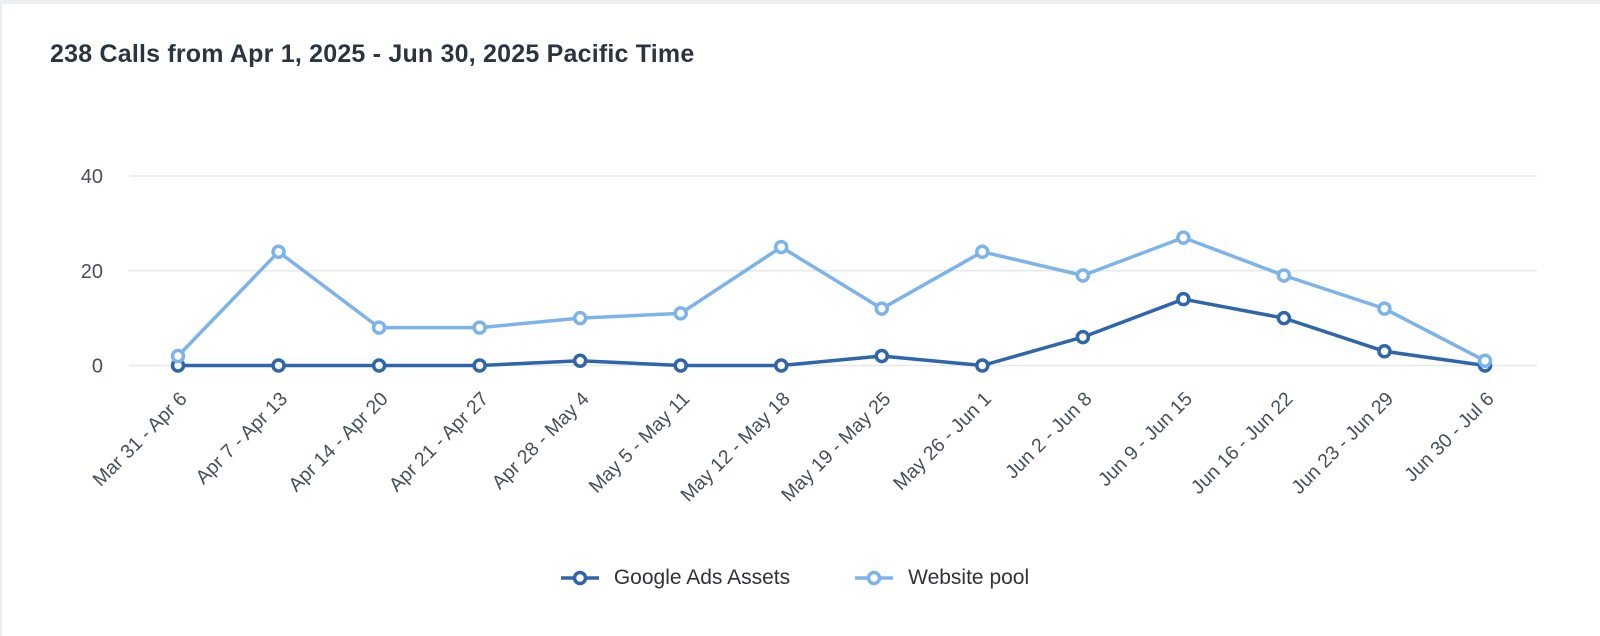 The width and height of the screenshot is (1600, 636). What do you see at coordinates (640, 443) in the screenshot?
I see `x-axis-tick-label: May 5 - May 11` at bounding box center [640, 443].